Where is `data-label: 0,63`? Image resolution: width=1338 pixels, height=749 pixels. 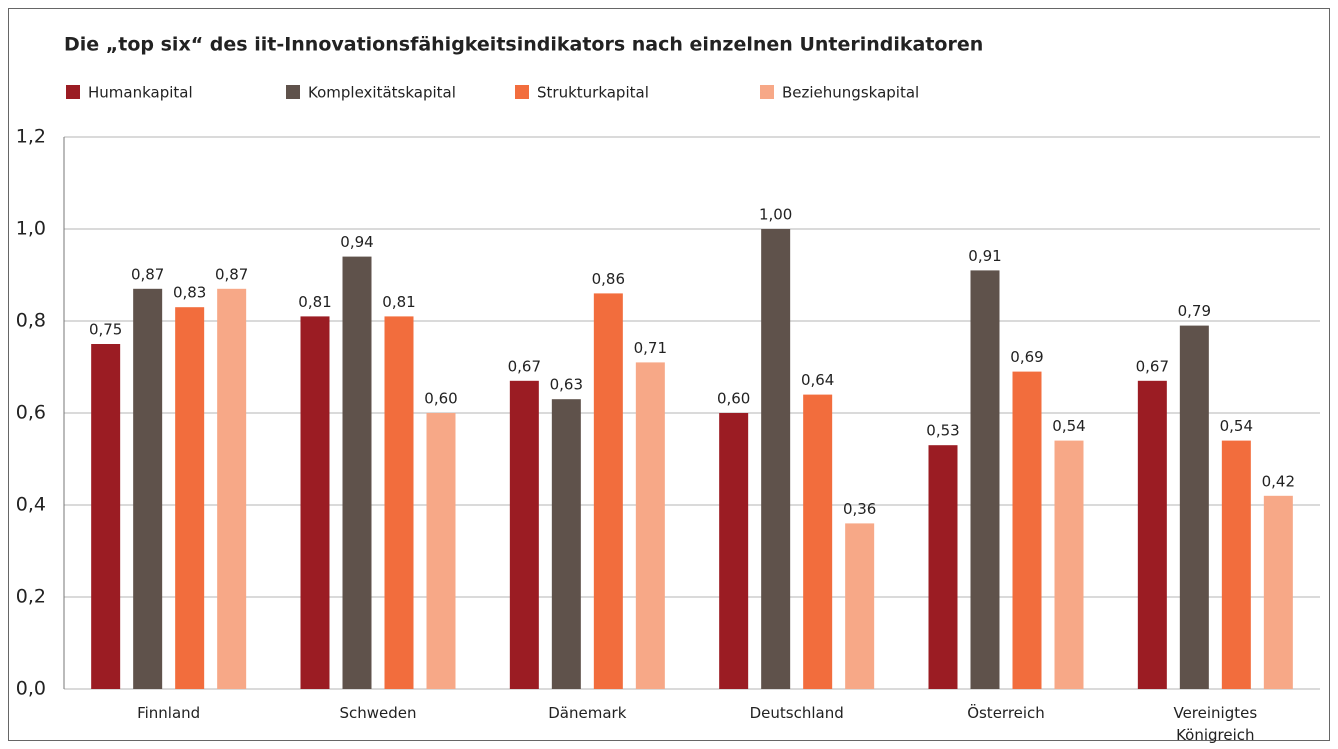 data-label: 0,63 is located at coordinates (566, 385).